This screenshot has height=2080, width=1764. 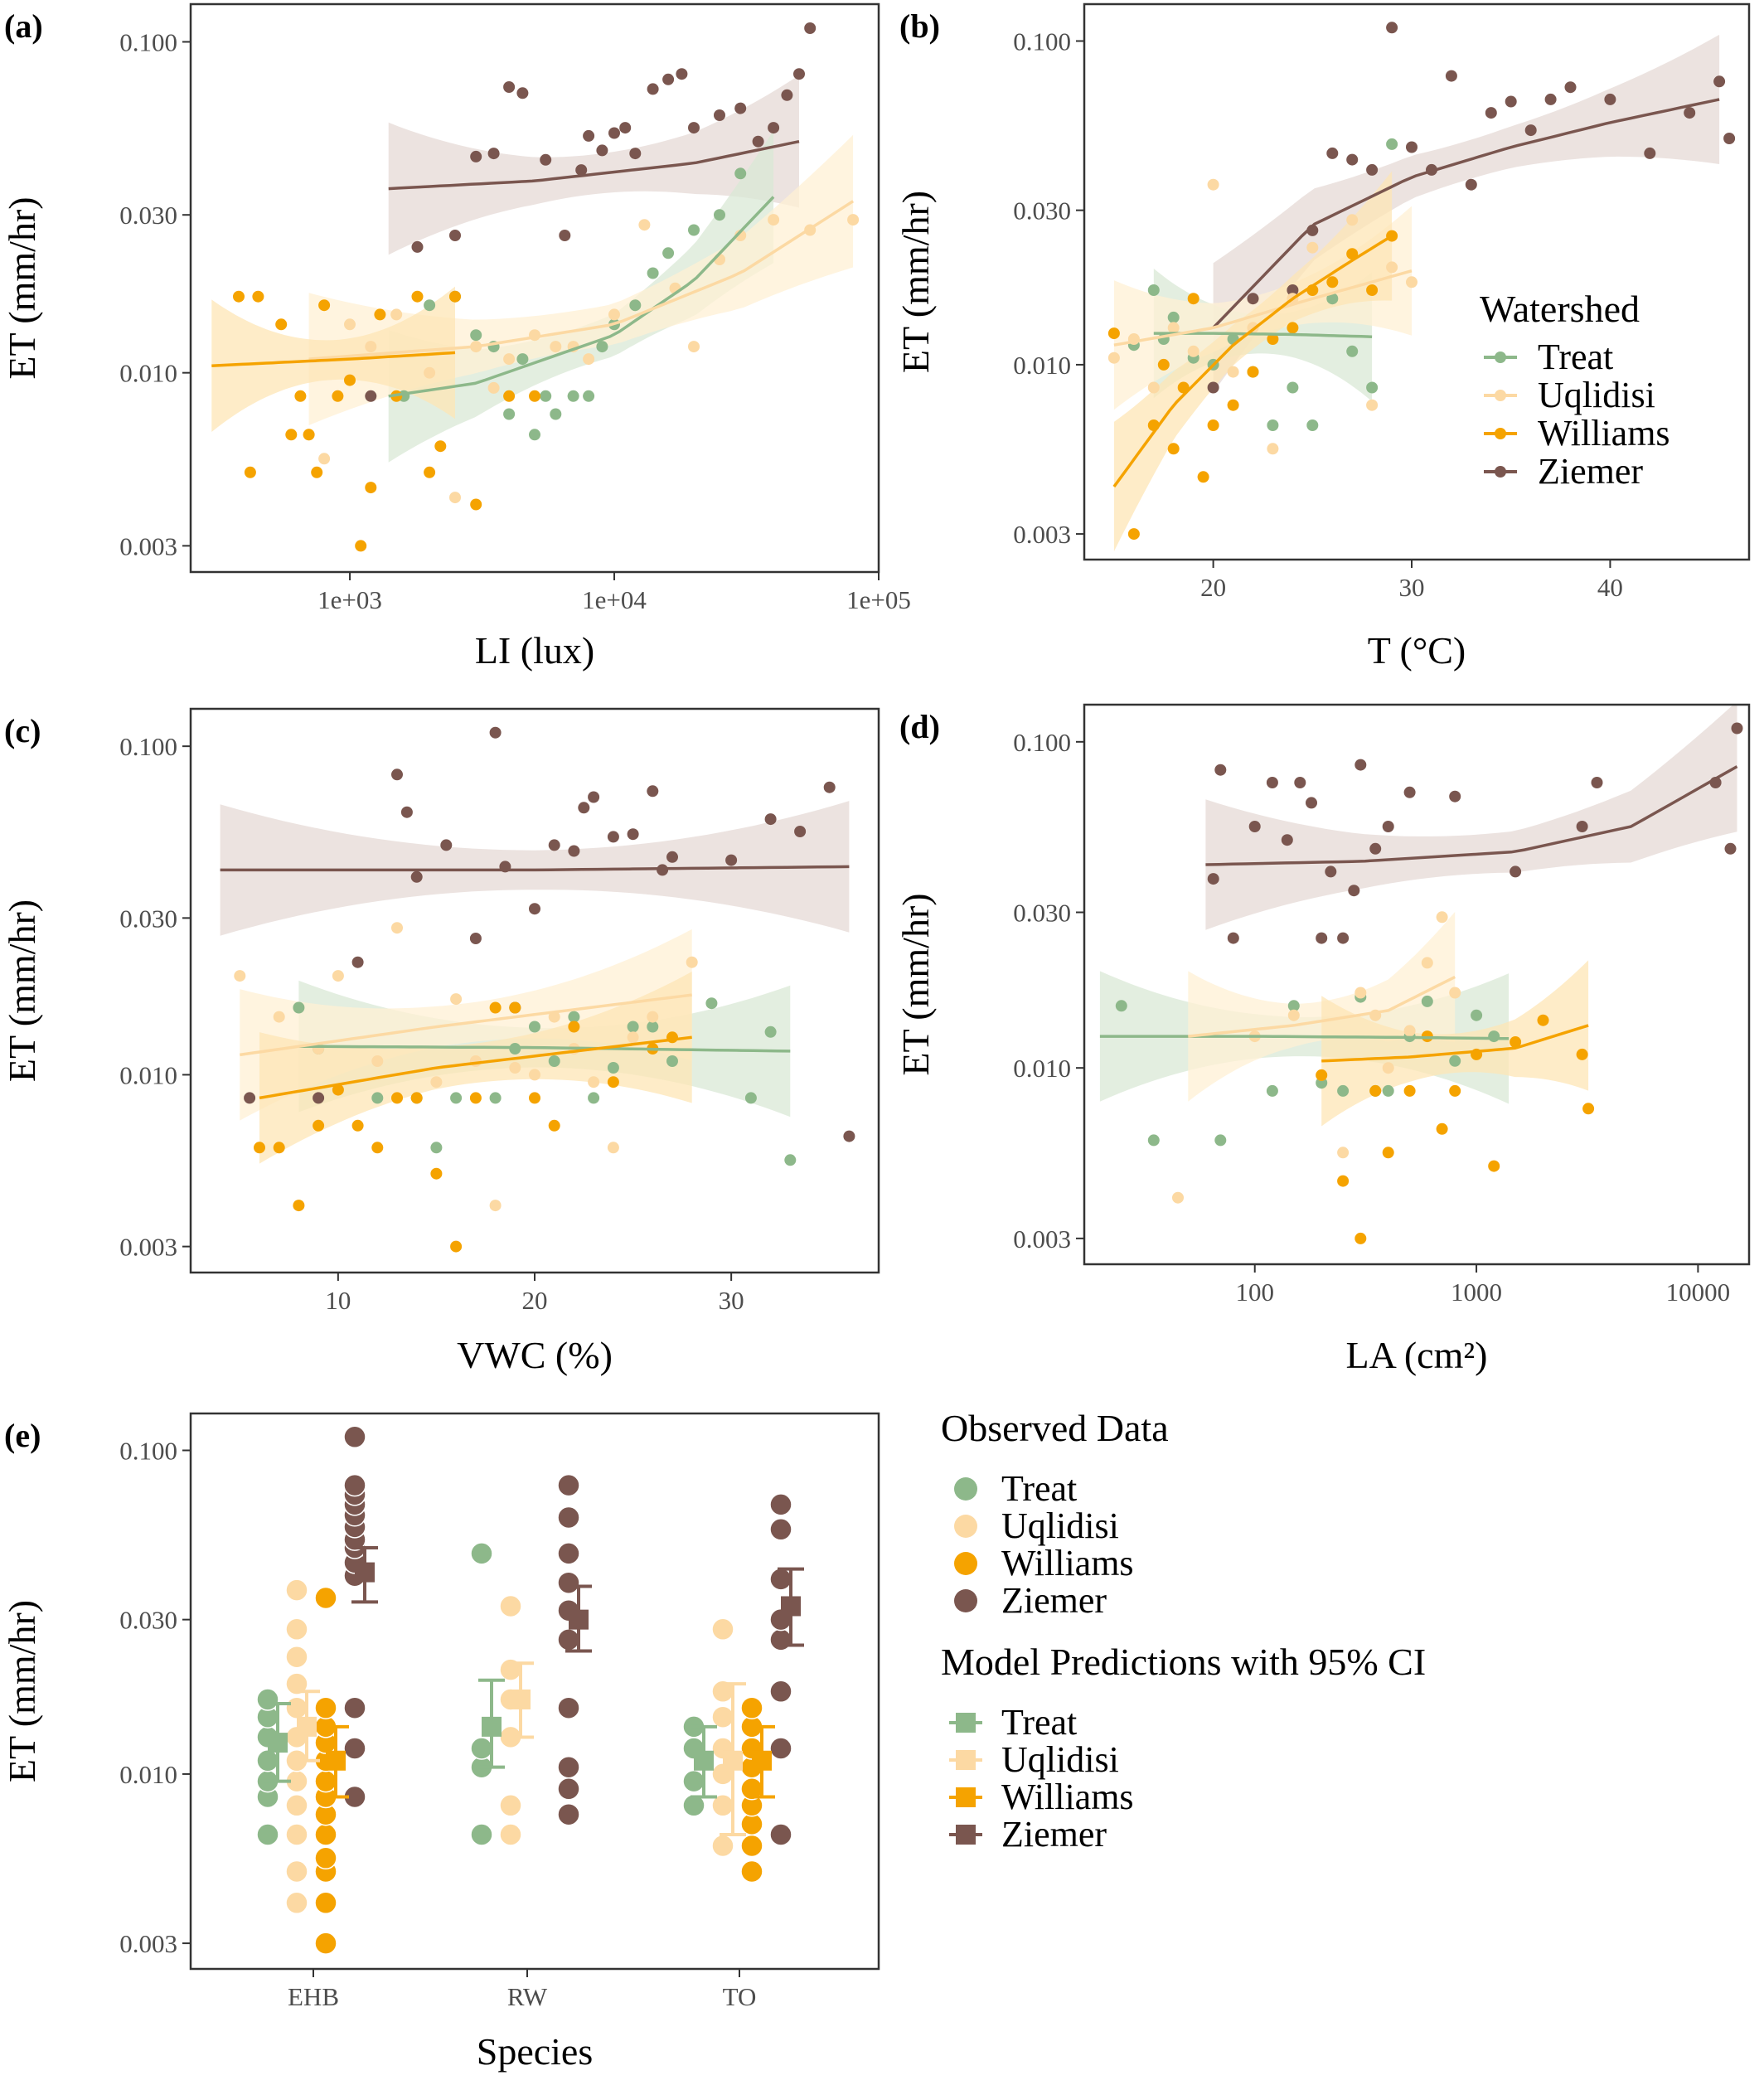 What do you see at coordinates (527, 1996) in the screenshot?
I see `x-tick-label: RW` at bounding box center [527, 1996].